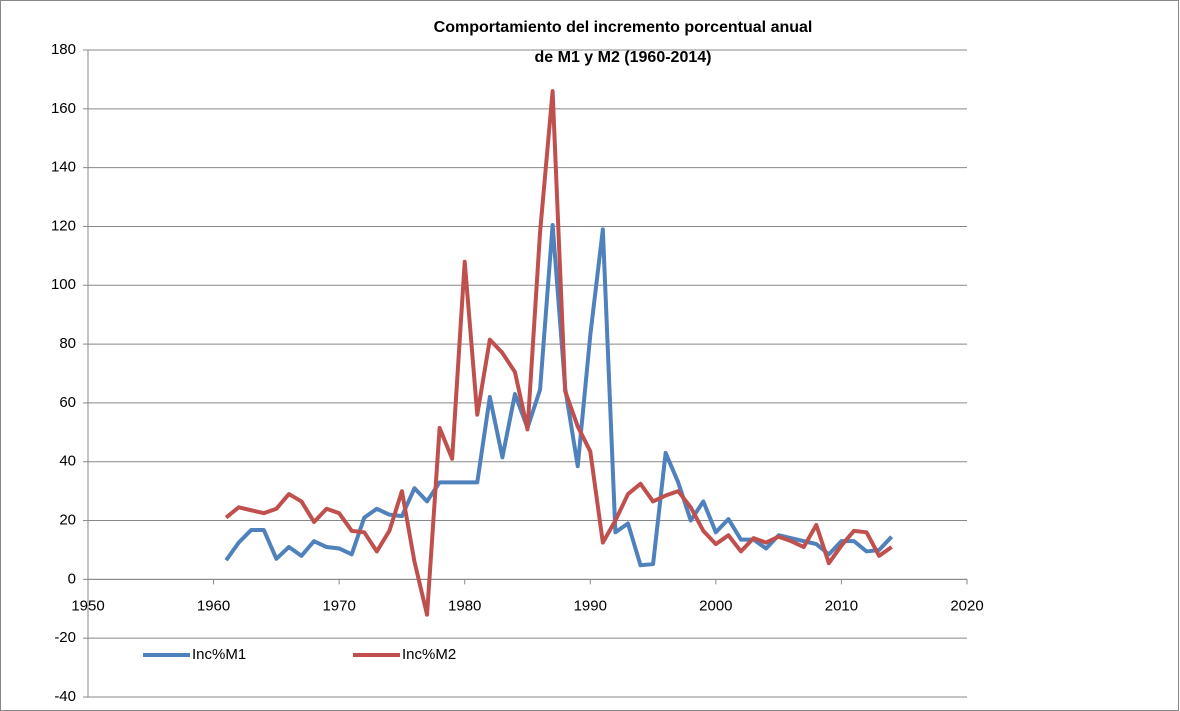 The image size is (1180, 711). I want to click on y-tick-label: -20, so click(65, 637).